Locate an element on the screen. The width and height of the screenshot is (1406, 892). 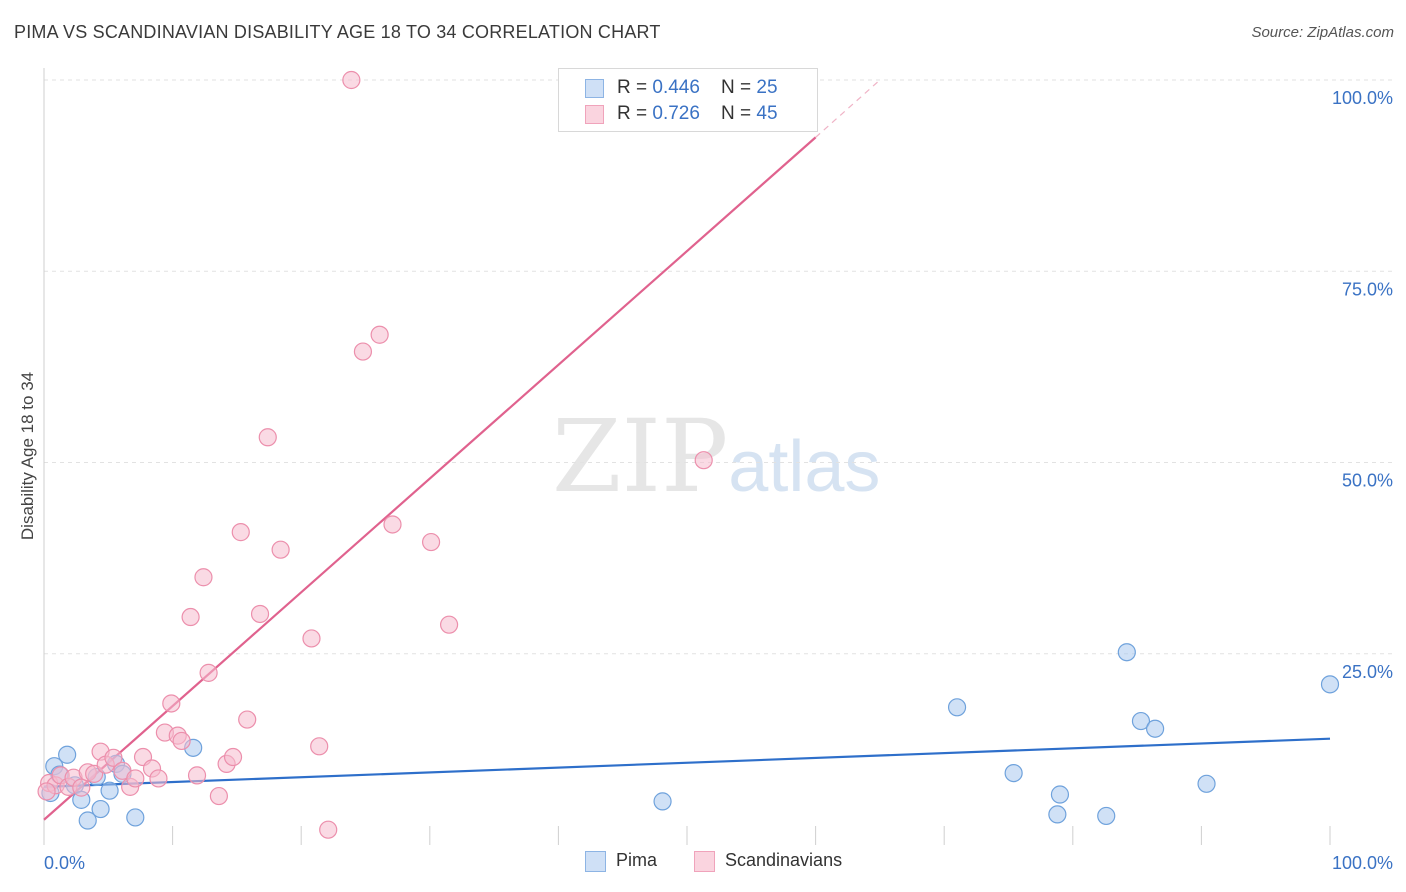
r-value: 0.726 is located at coordinates (676, 113).